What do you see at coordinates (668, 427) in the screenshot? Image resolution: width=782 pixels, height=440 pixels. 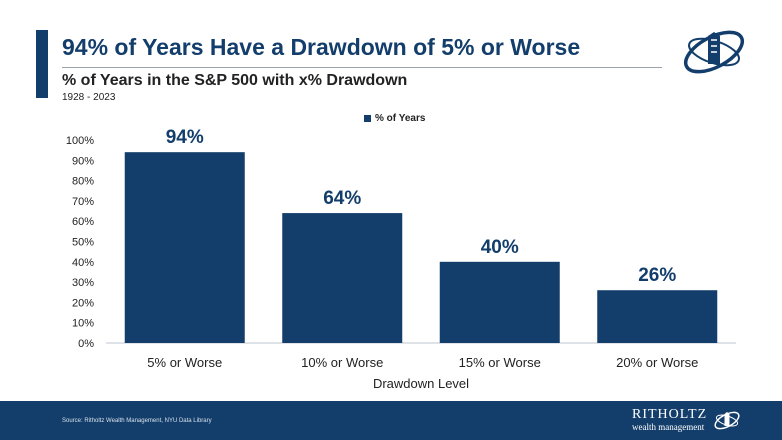 I see `brand-tagline: wealth management` at bounding box center [668, 427].